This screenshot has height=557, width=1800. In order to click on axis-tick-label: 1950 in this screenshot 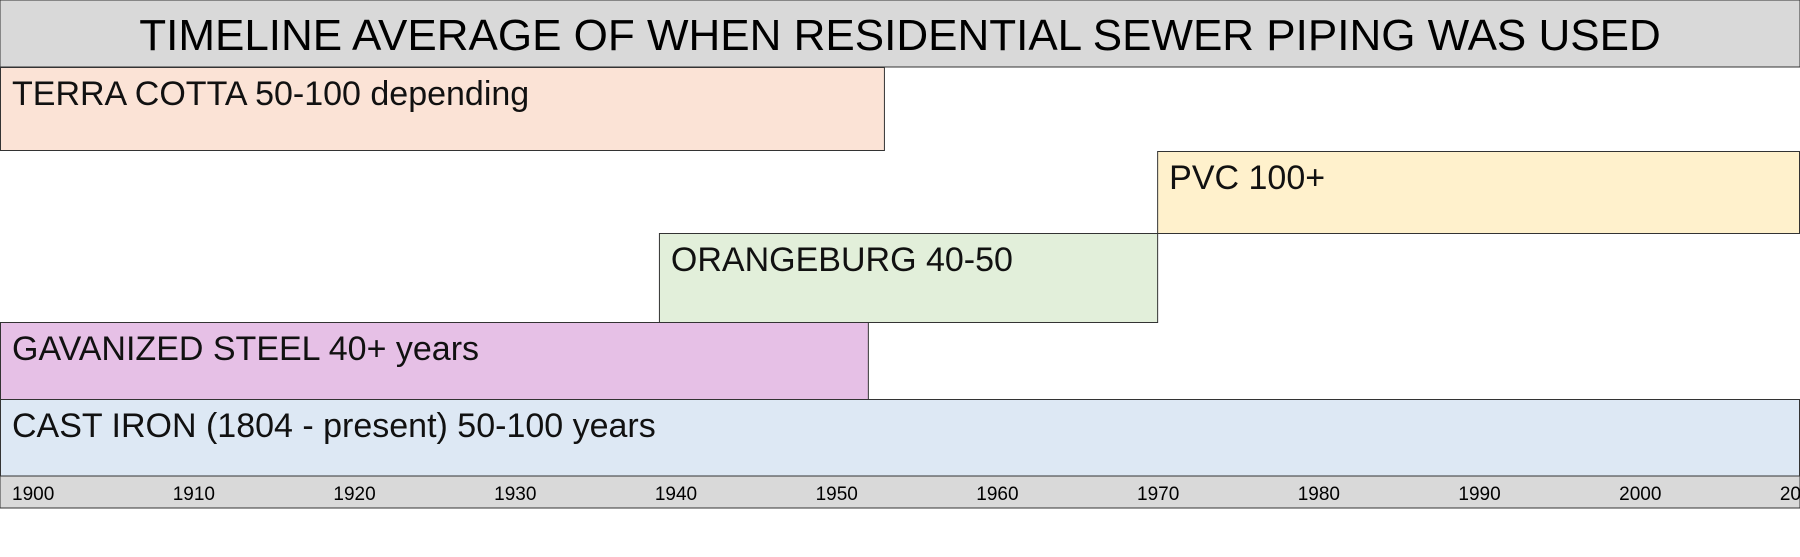, I will do `click(837, 494)`.